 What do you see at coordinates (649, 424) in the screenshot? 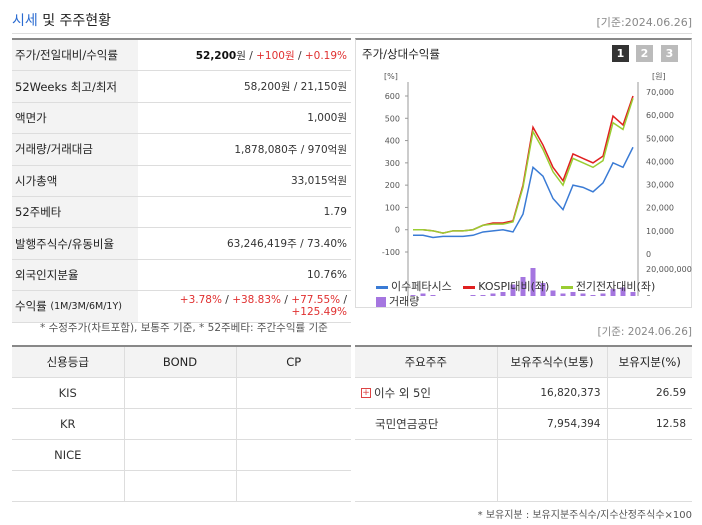
I see `holder-pct: 12.58` at bounding box center [649, 424].